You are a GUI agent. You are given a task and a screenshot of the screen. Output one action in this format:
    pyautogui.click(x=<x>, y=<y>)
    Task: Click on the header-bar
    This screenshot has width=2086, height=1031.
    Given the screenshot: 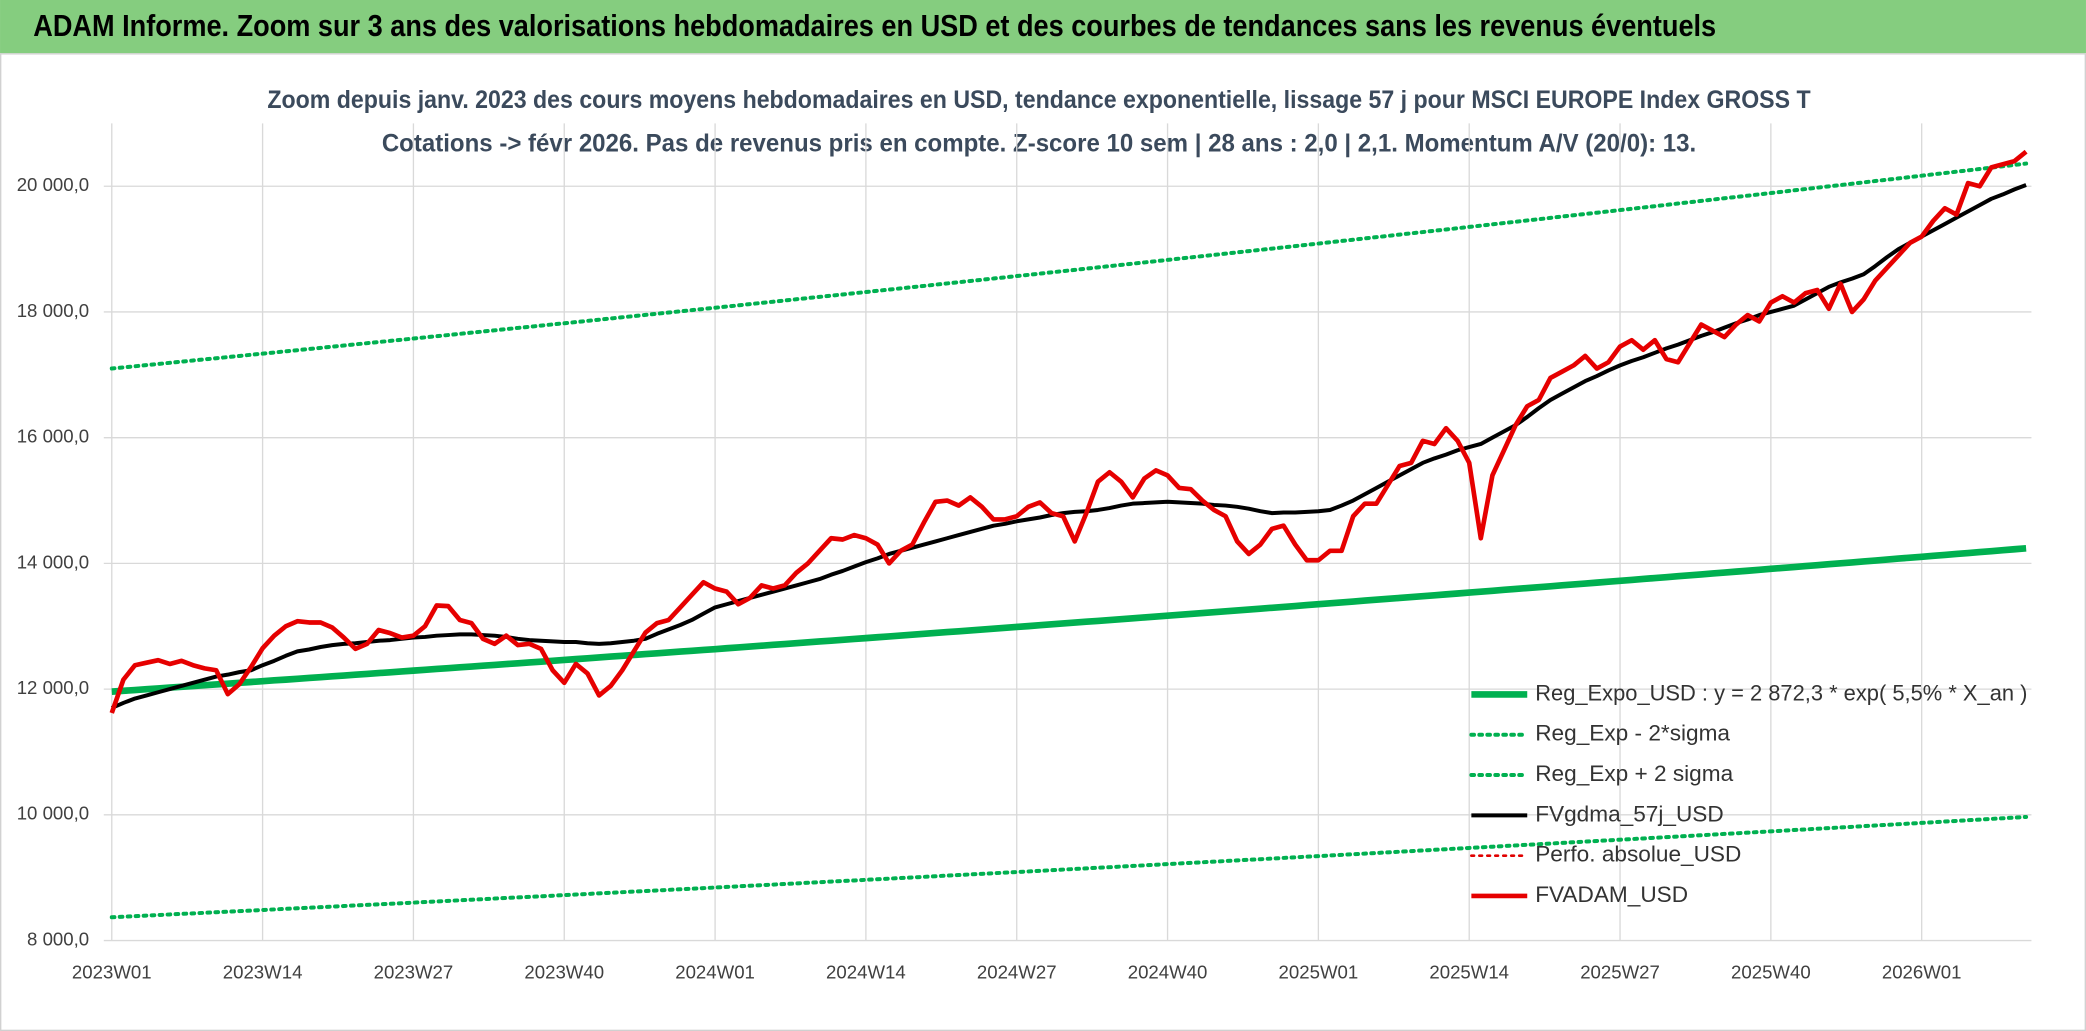 What is the action you would take?
    pyautogui.click(x=1043, y=27)
    